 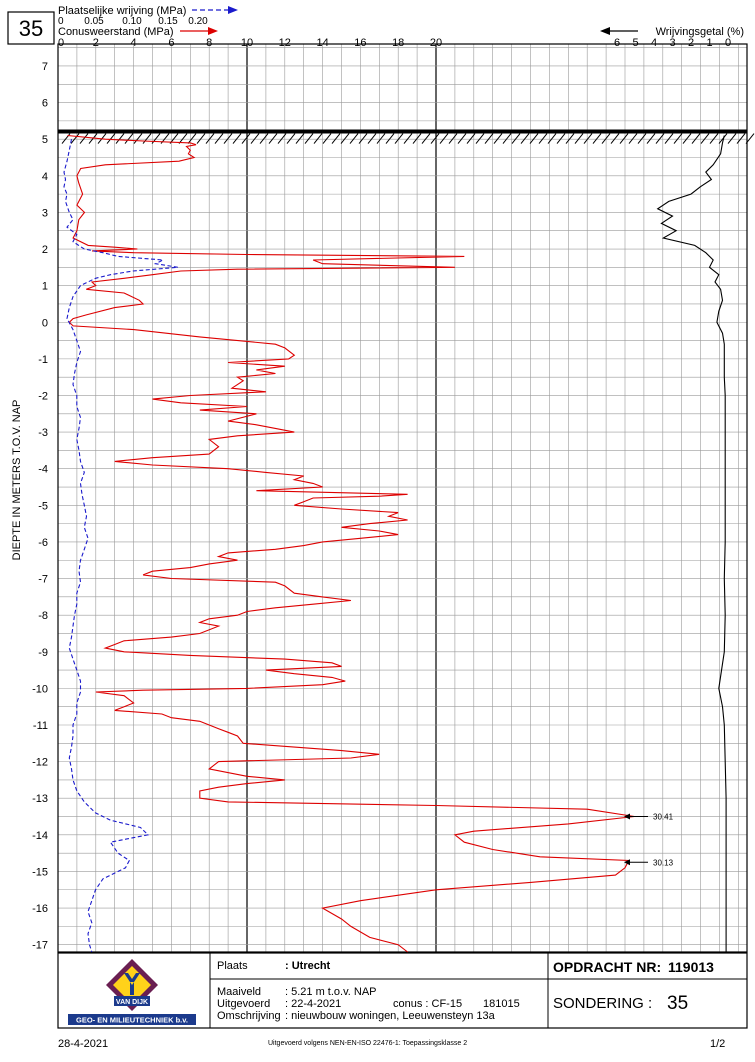 I want to click on y-tick-label: 1, so click(x=45, y=287).